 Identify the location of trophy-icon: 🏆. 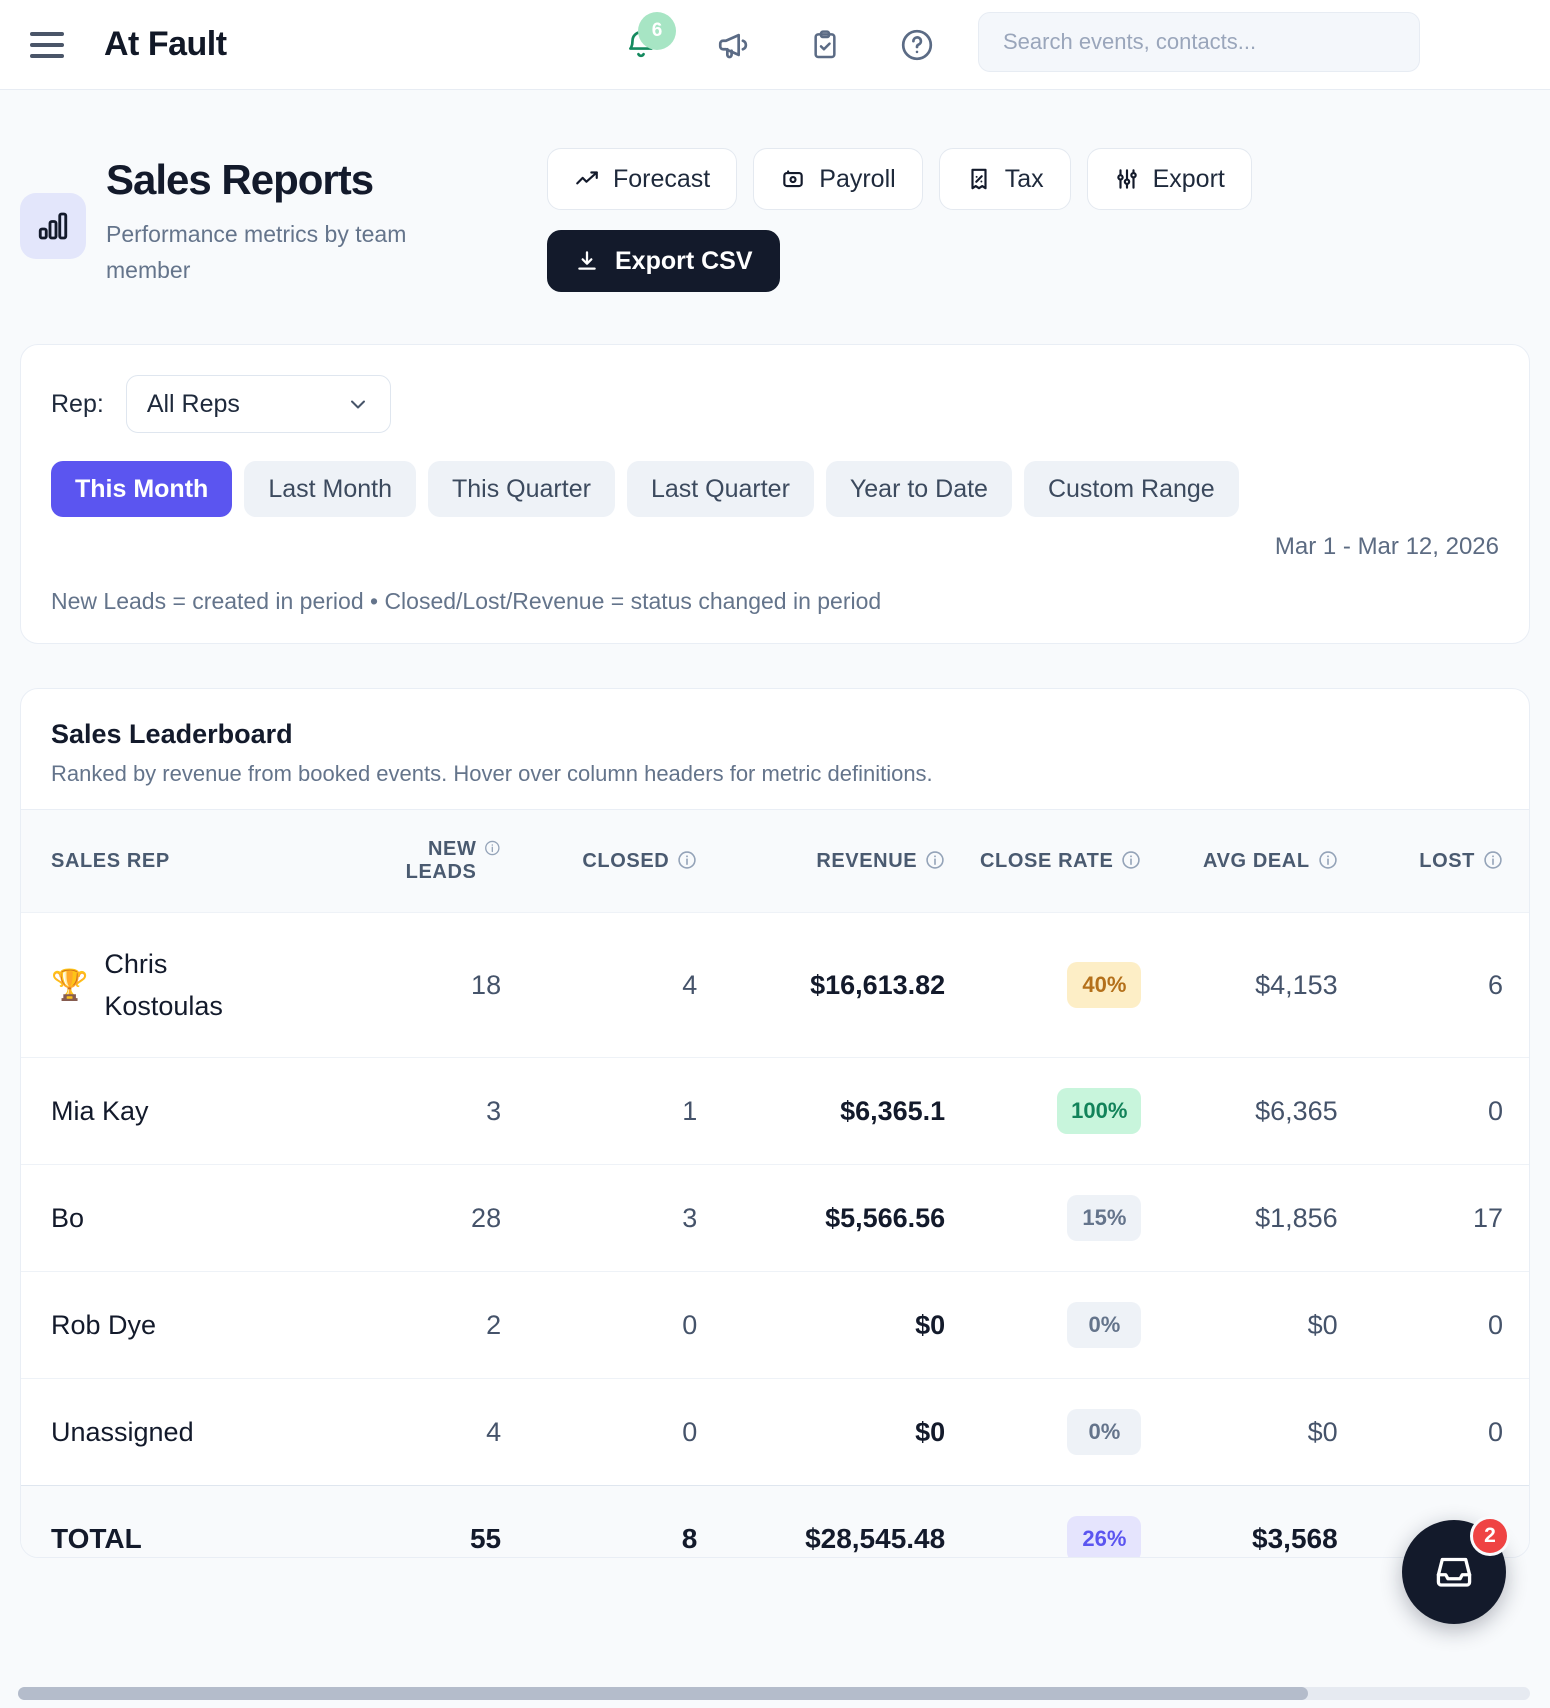
(70, 985).